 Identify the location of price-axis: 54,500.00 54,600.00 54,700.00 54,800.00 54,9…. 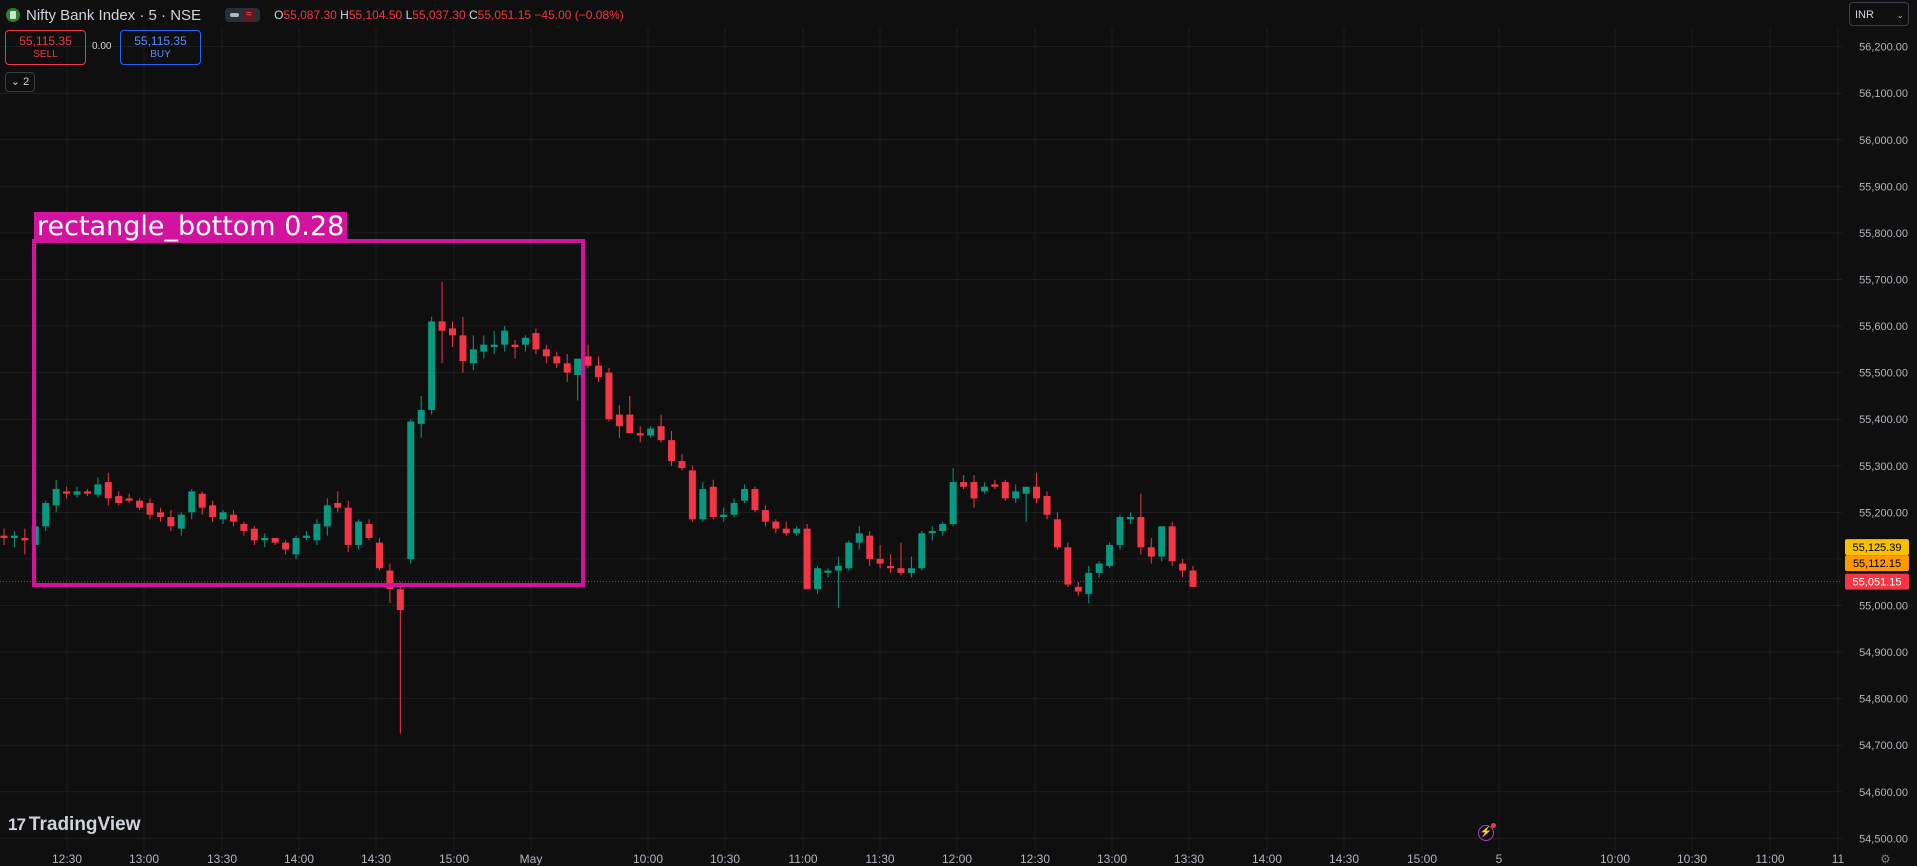
(1883, 444).